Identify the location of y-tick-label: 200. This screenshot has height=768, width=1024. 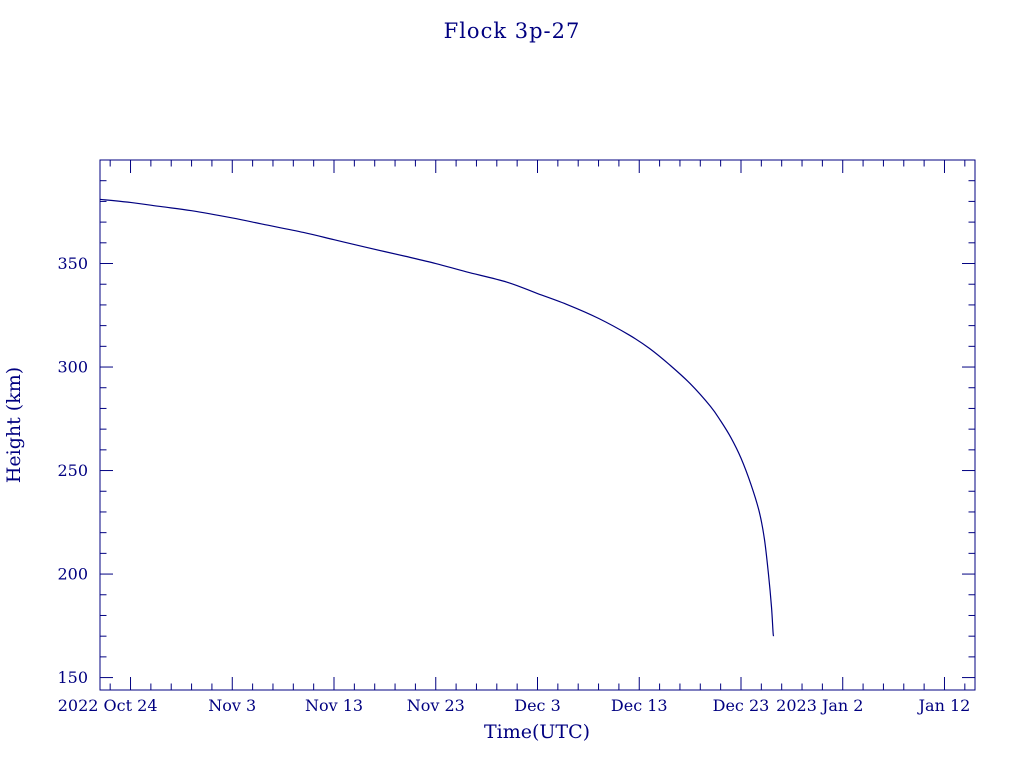
(72, 574).